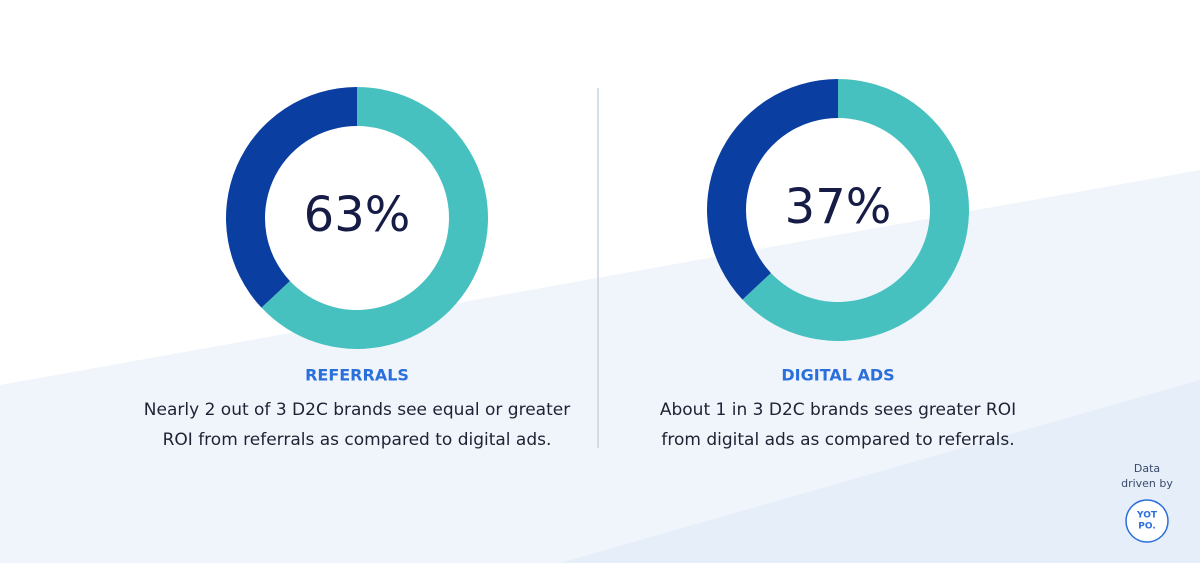 The width and height of the screenshot is (1200, 563). I want to click on logo-circle, so click(1147, 521).